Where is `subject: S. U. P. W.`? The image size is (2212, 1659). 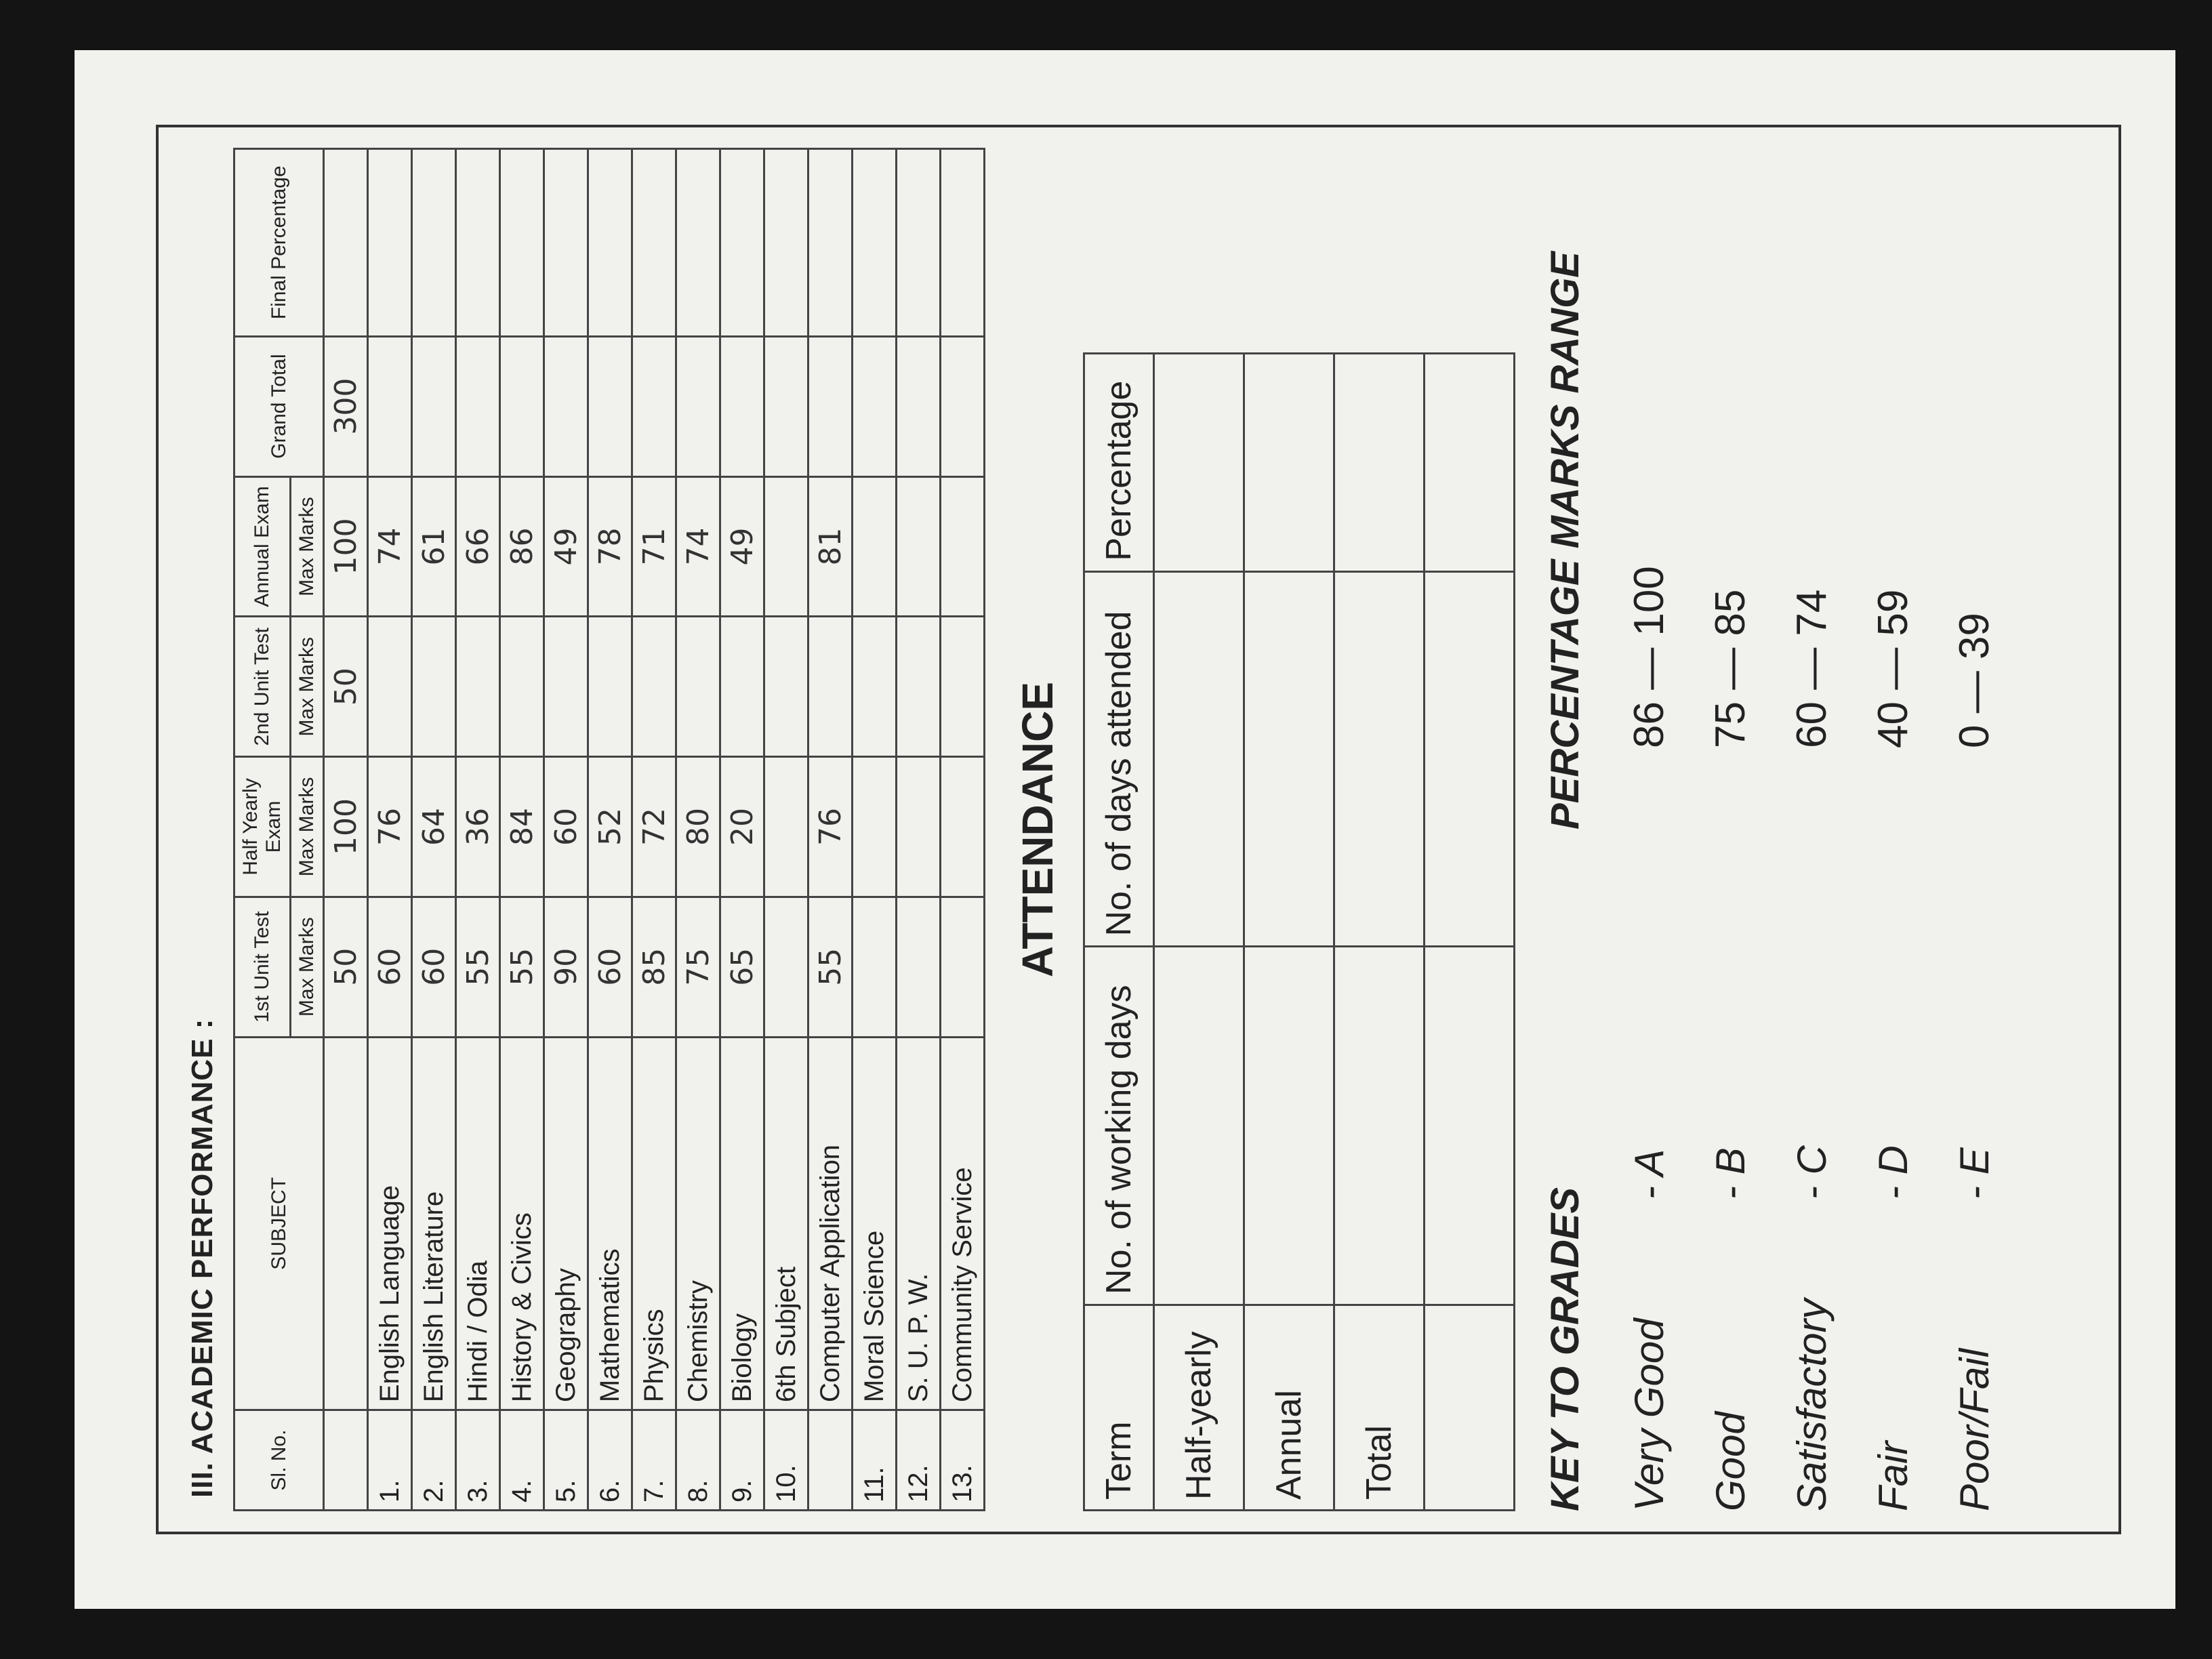 subject: S. U. P. W. is located at coordinates (919, 1223).